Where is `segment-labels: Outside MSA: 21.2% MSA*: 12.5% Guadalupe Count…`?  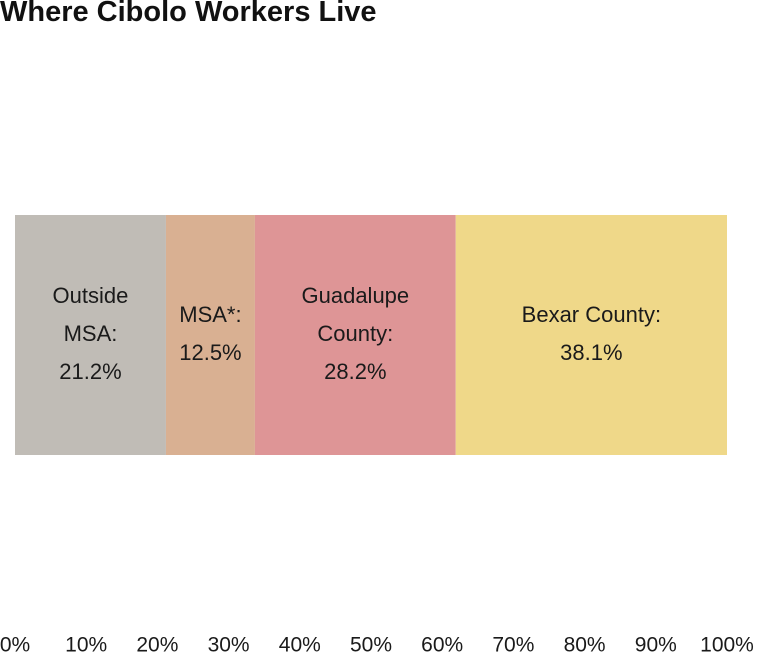
segment-labels: Outside MSA: 21.2% MSA*: 12.5% Guadalupe Count… is located at coordinates (357, 333).